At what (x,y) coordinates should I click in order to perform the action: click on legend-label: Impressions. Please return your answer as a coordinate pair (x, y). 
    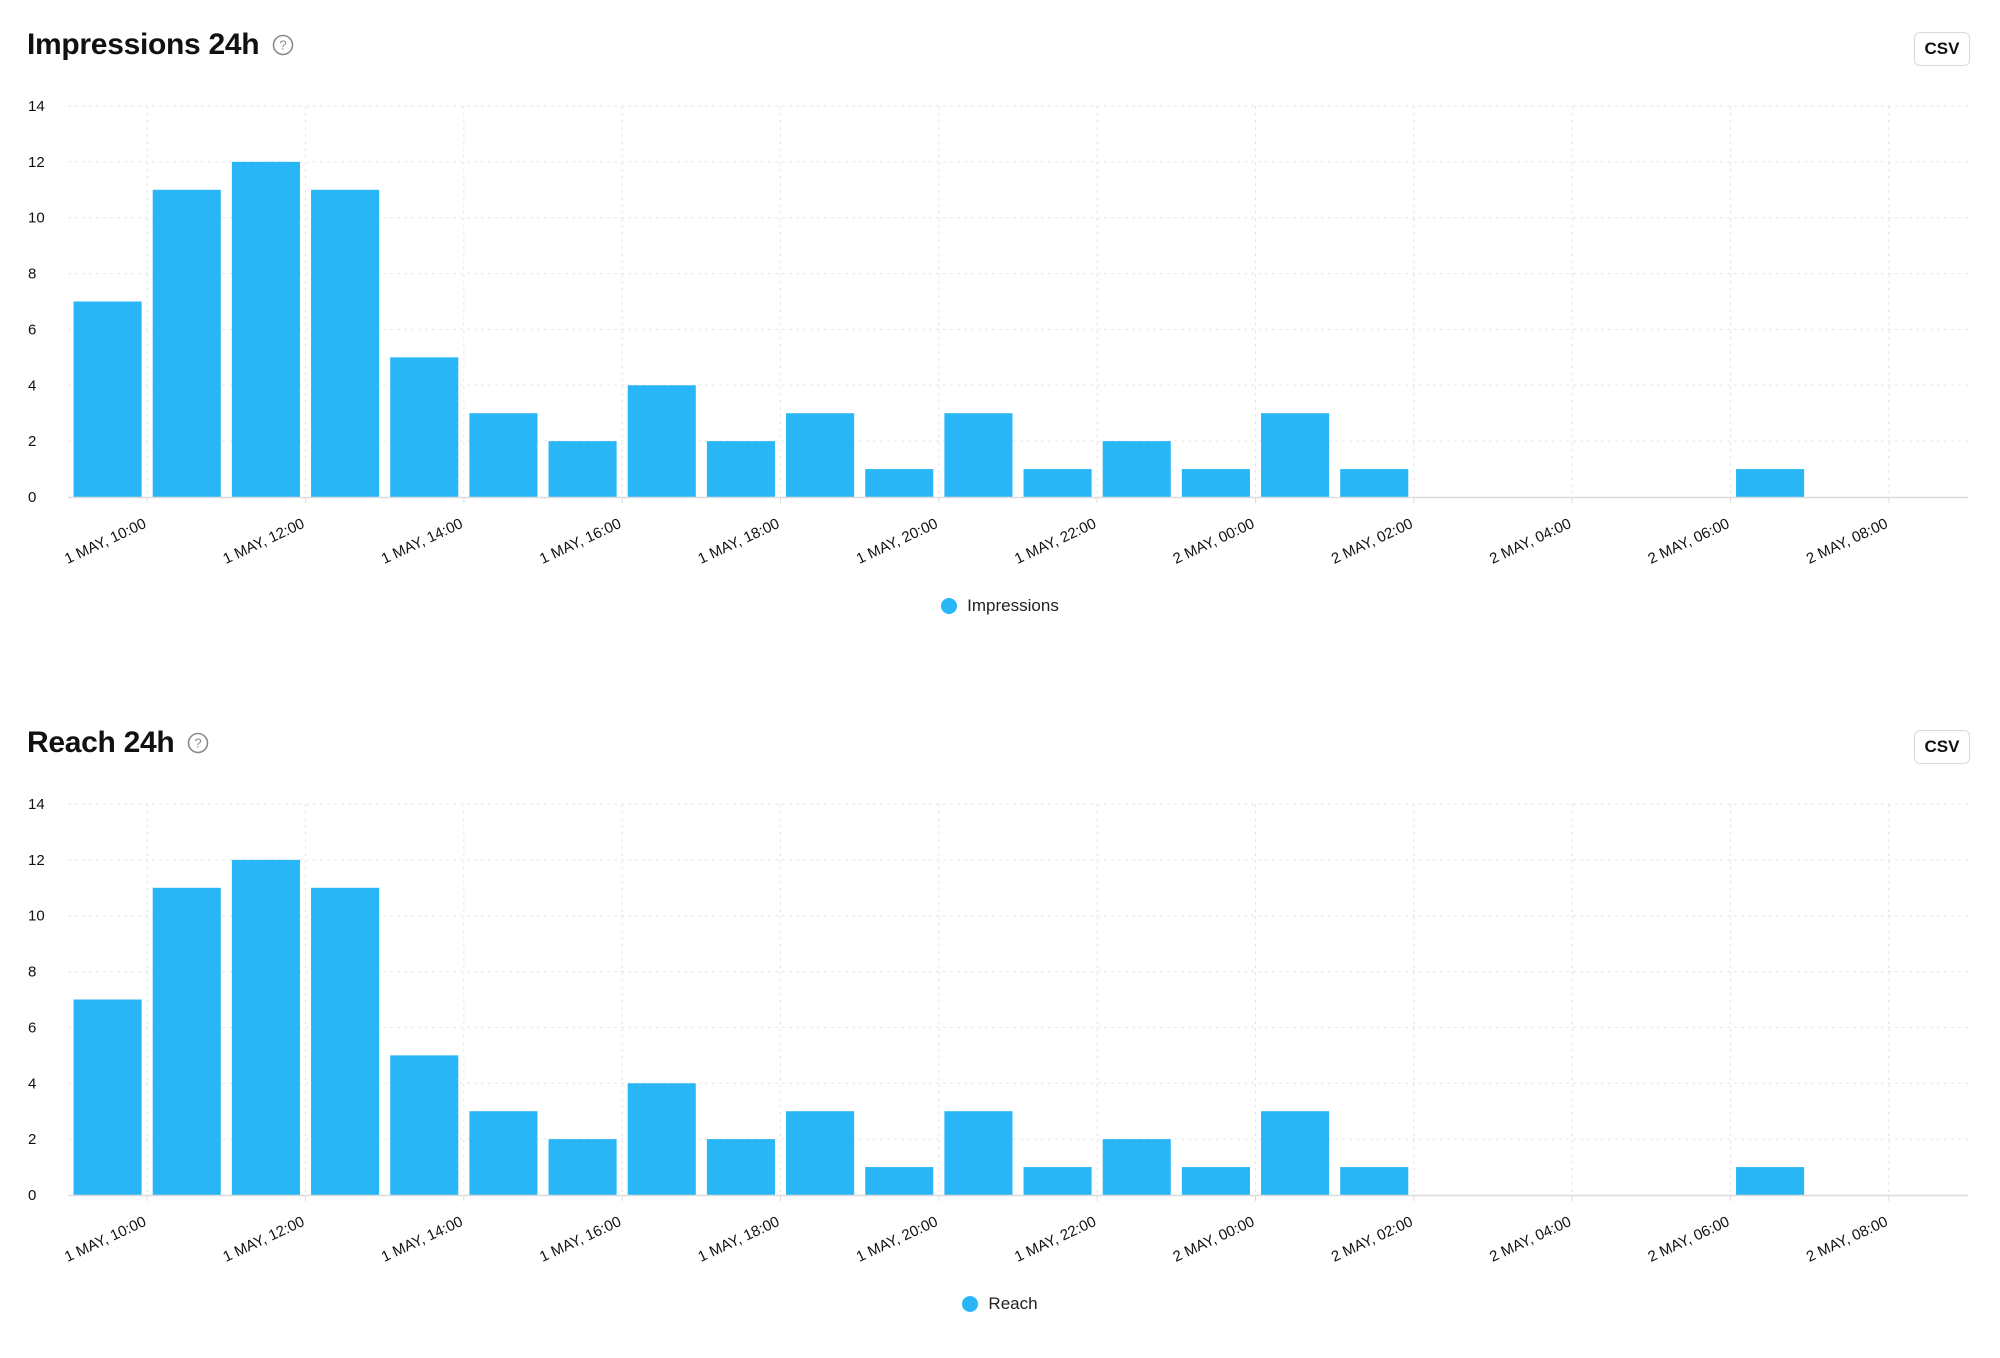
    Looking at the image, I should click on (1013, 605).